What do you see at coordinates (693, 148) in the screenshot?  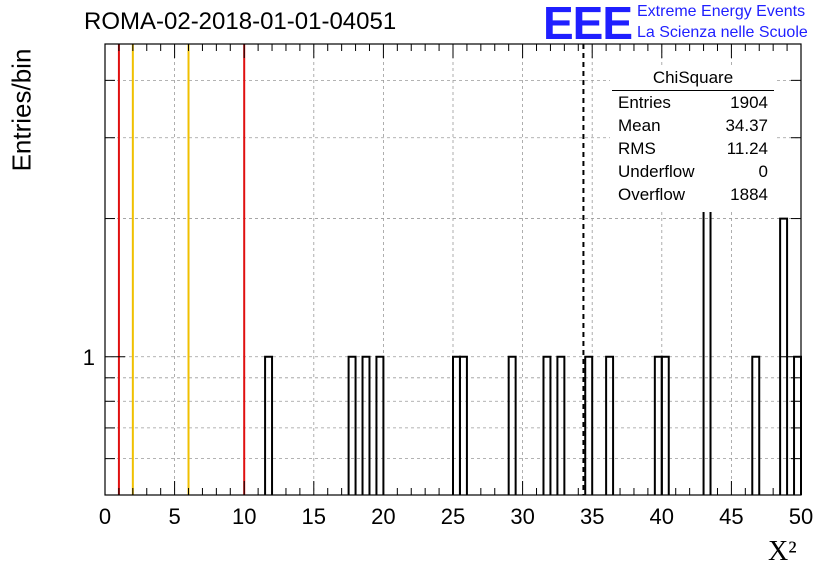 I see `stats-row: RMS 11.24` at bounding box center [693, 148].